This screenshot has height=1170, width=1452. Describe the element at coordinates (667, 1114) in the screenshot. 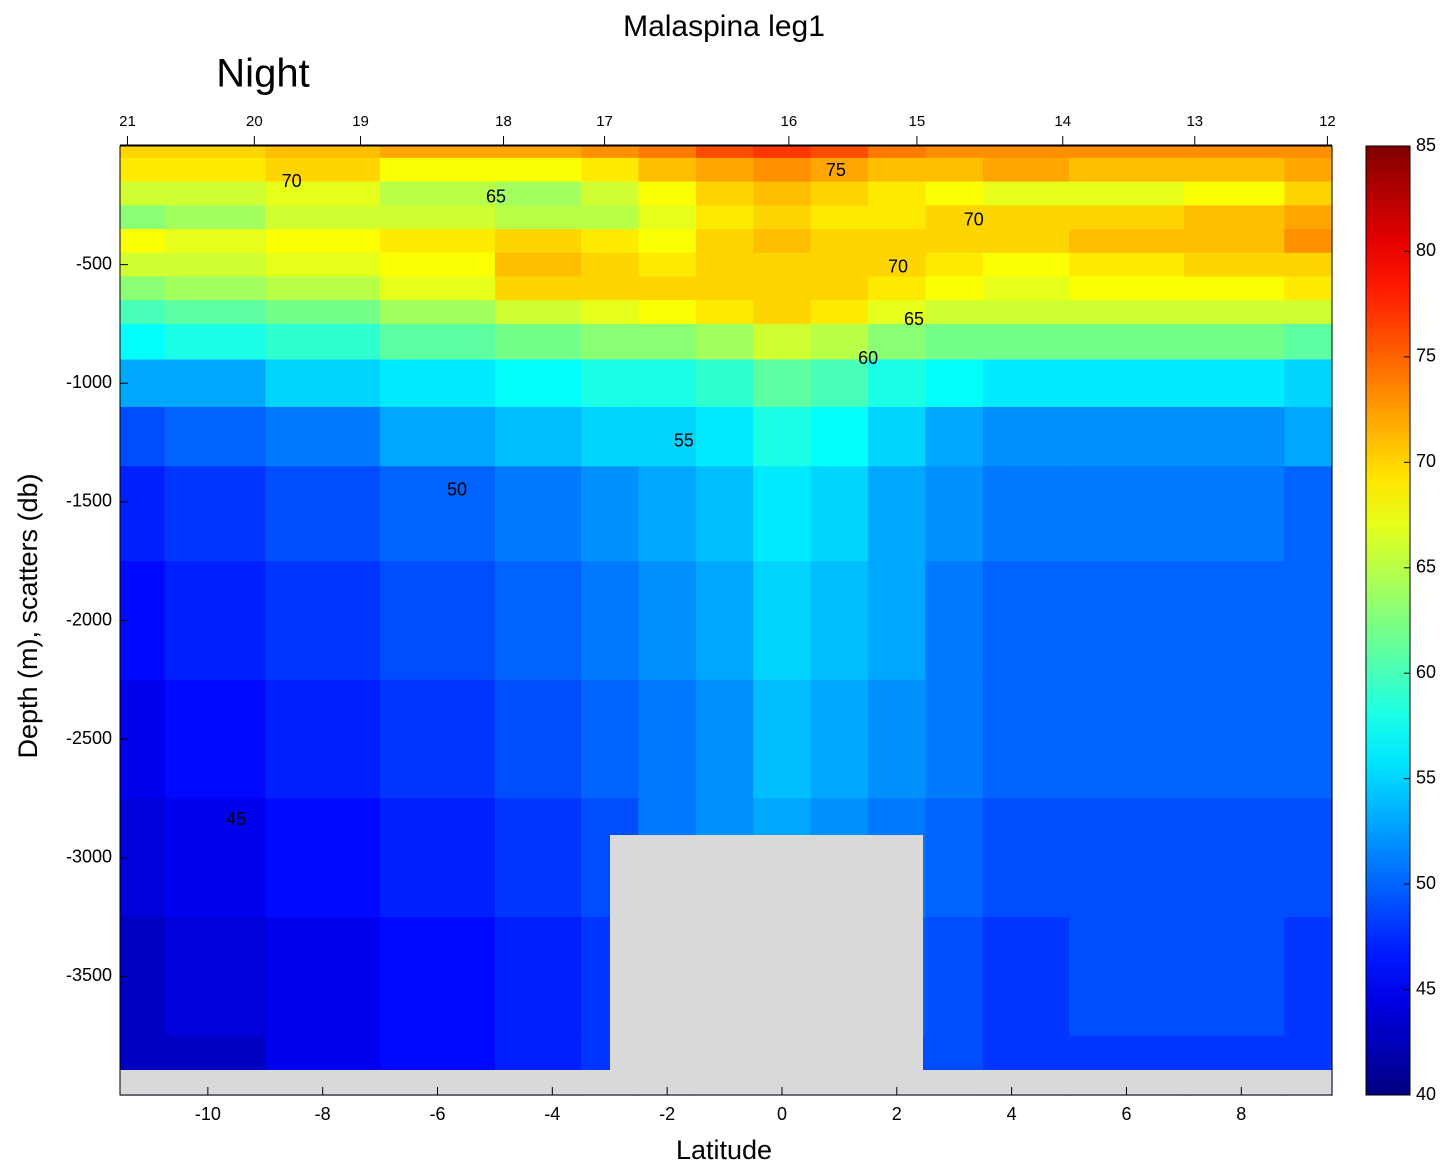

I see `x-tick-label: -2` at that location.